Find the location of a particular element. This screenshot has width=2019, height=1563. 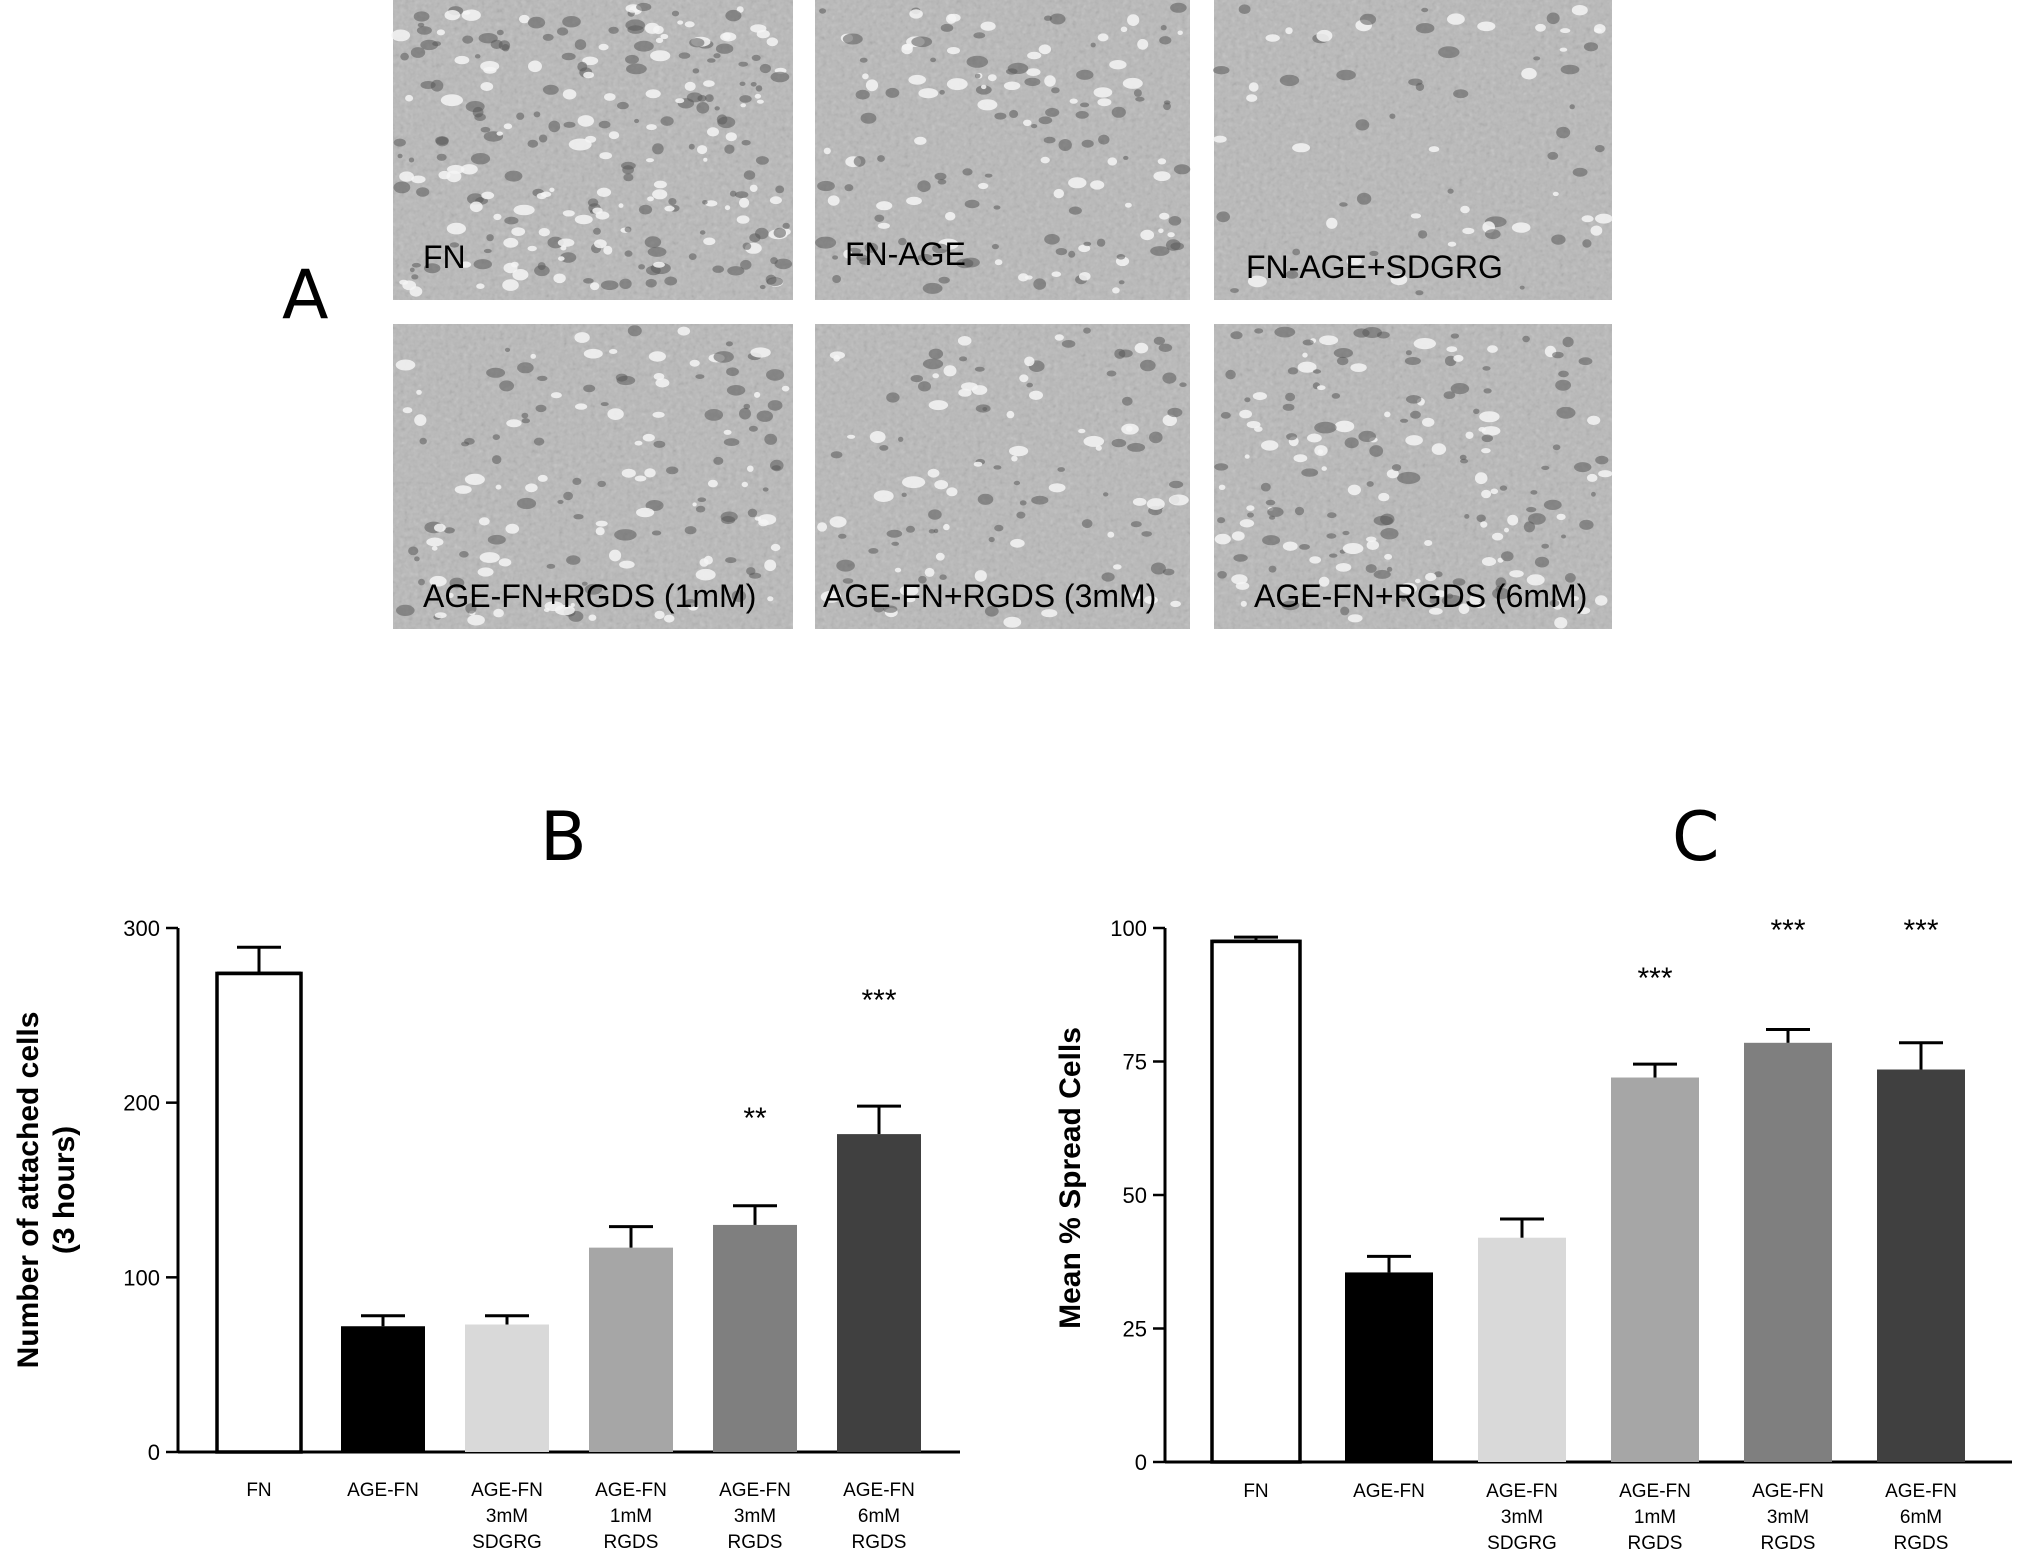

y-tick-label: 200 is located at coordinates (141, 1103).